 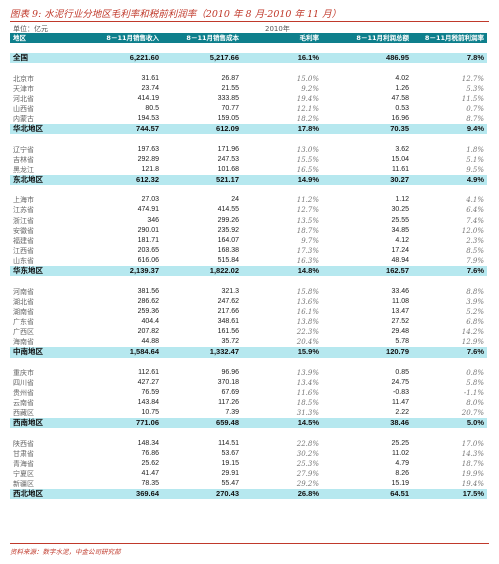 I want to click on cell-profit: 25.25, so click(x=400, y=443).